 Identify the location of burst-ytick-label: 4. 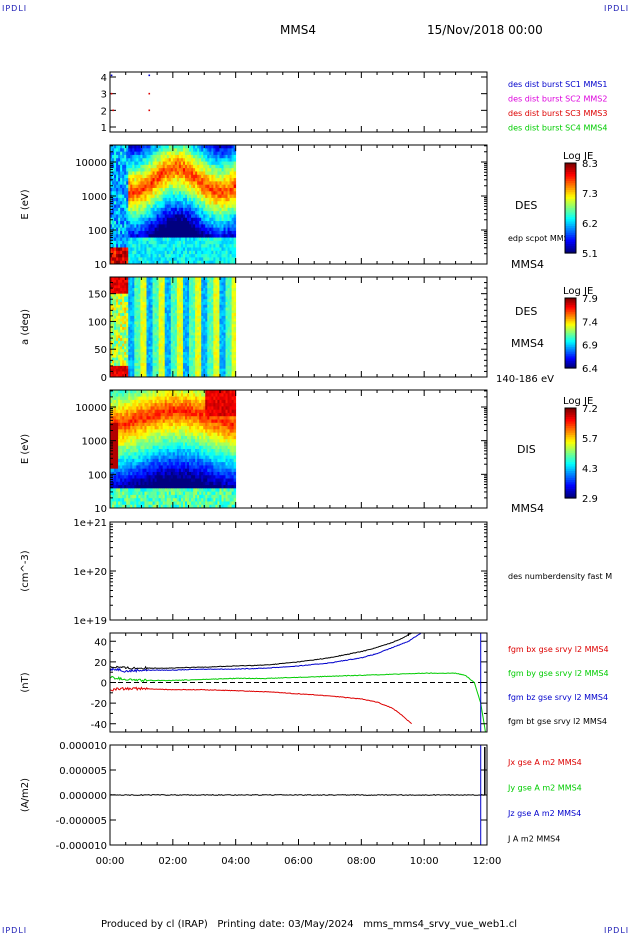
(104, 78).